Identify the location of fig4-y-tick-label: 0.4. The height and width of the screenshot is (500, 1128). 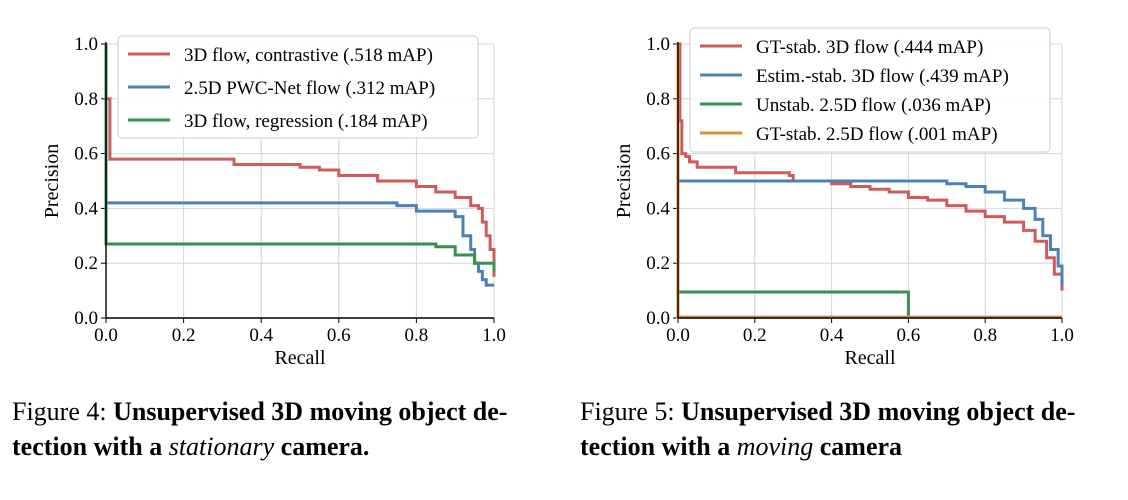
(86, 208).